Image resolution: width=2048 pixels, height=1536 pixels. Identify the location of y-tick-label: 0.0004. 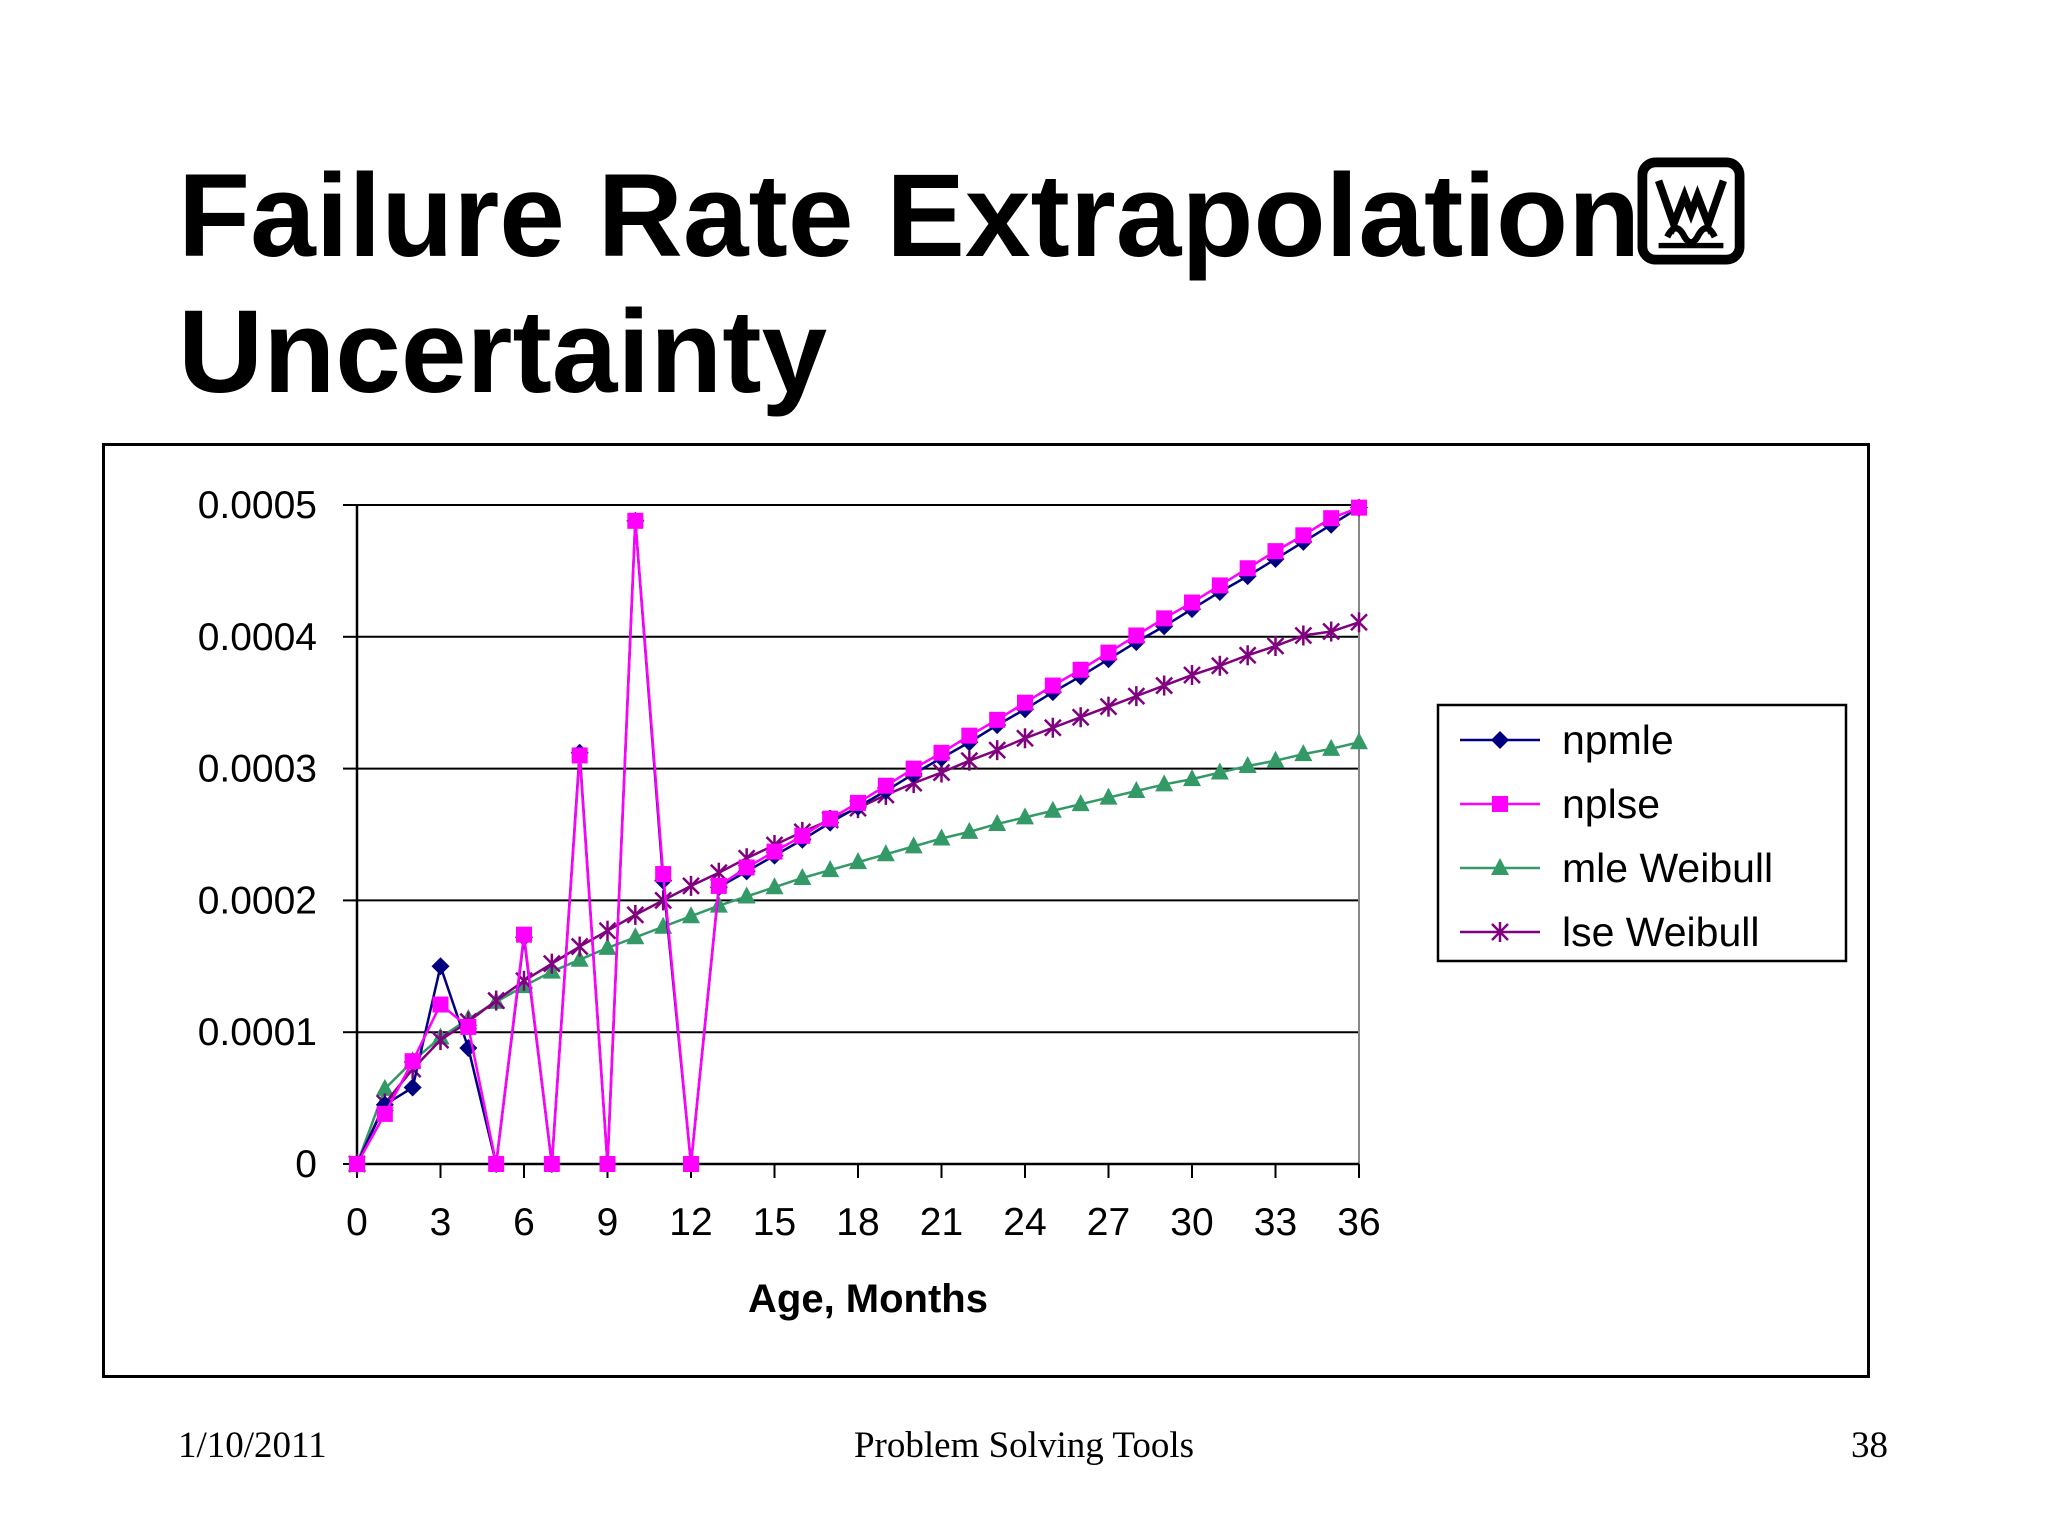
(257, 637).